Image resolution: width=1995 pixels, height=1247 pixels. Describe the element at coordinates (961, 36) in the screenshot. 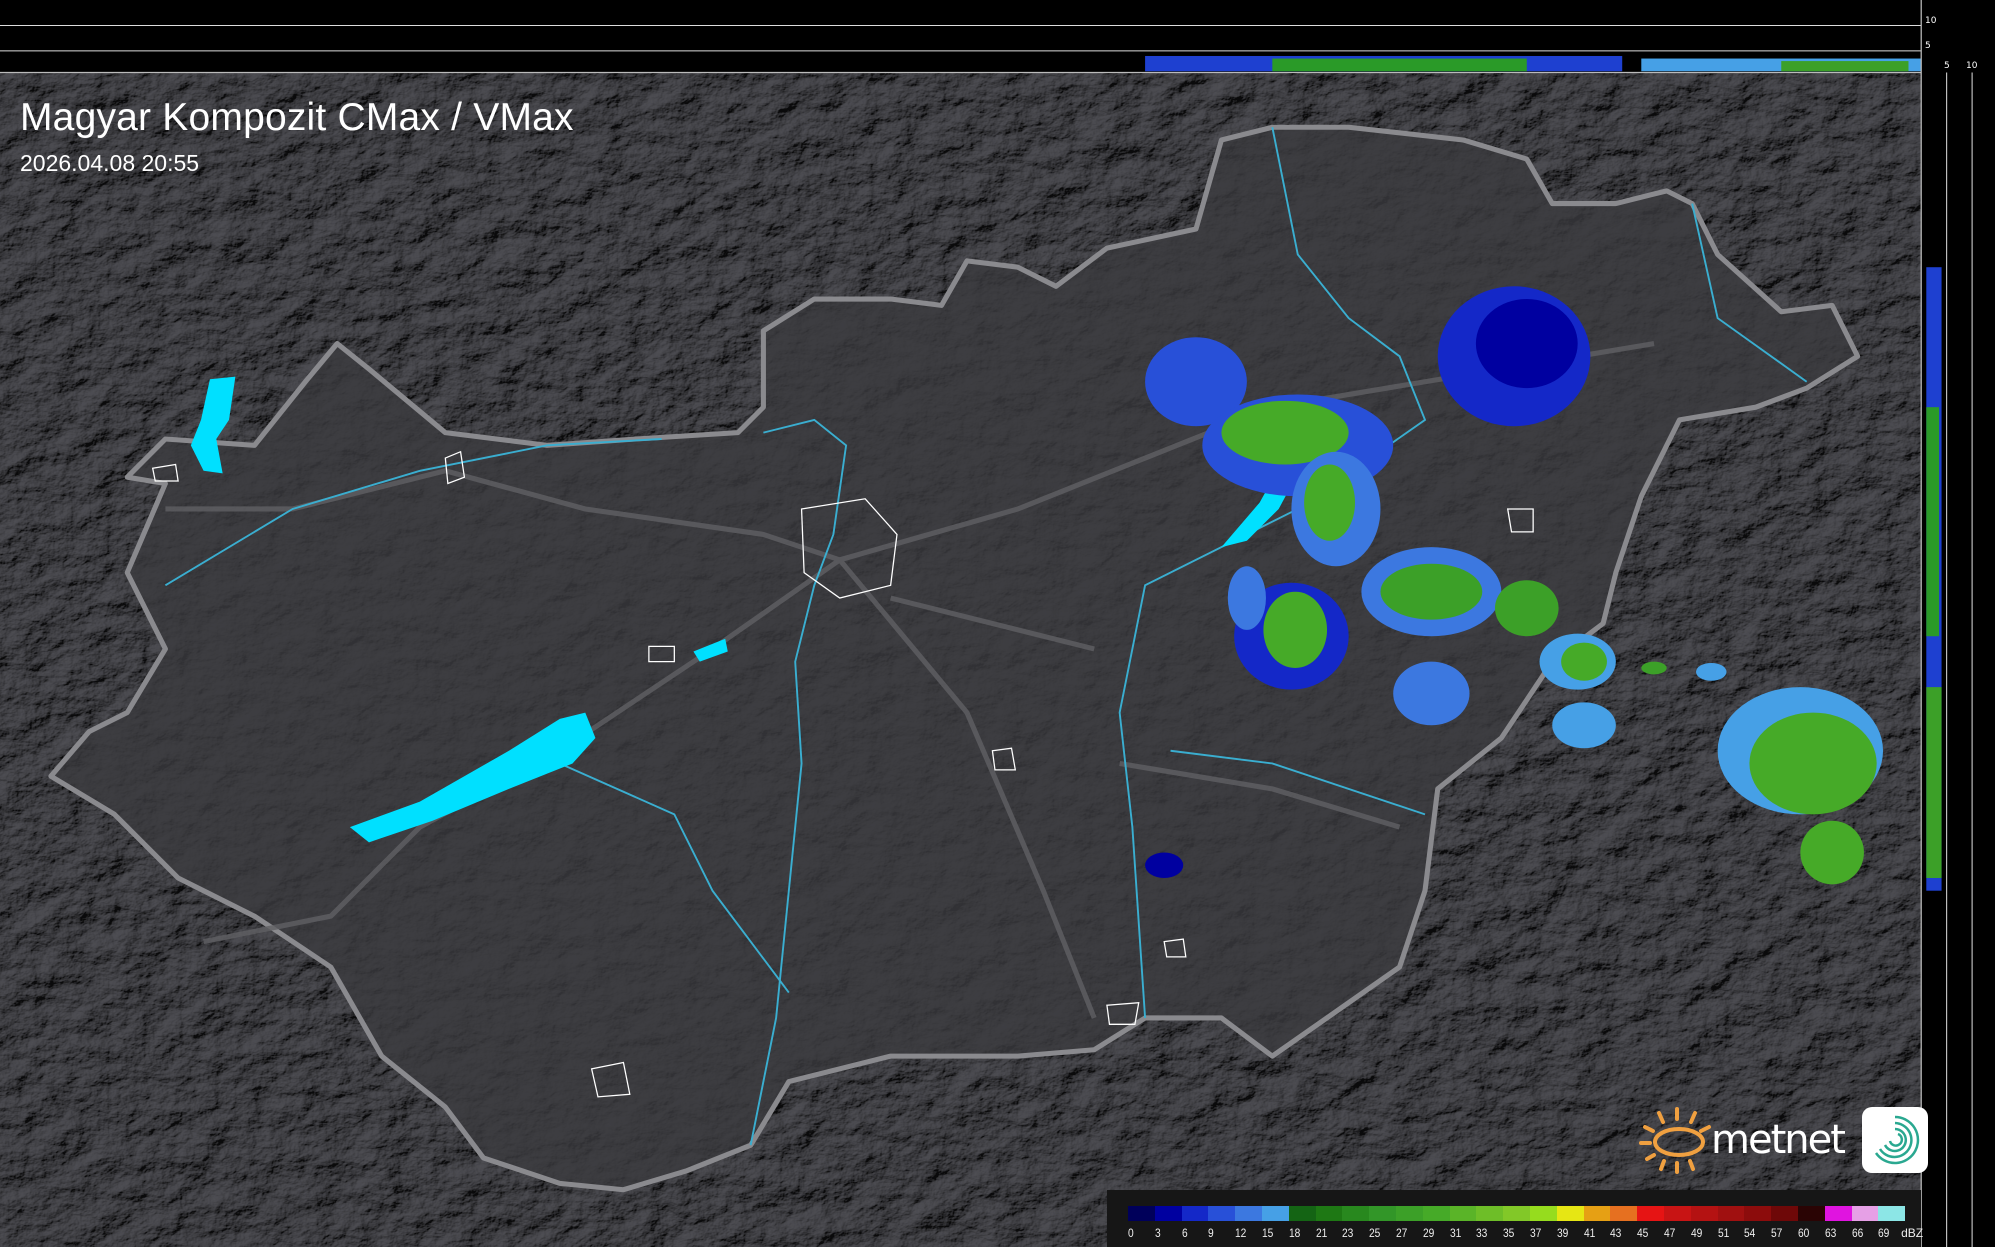

I see `top-profile-strip` at that location.